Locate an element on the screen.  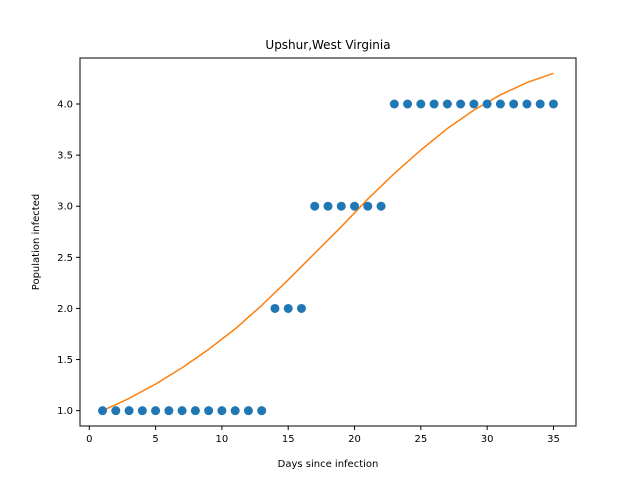
x-axis-label: Days since infection is located at coordinates (328, 464).